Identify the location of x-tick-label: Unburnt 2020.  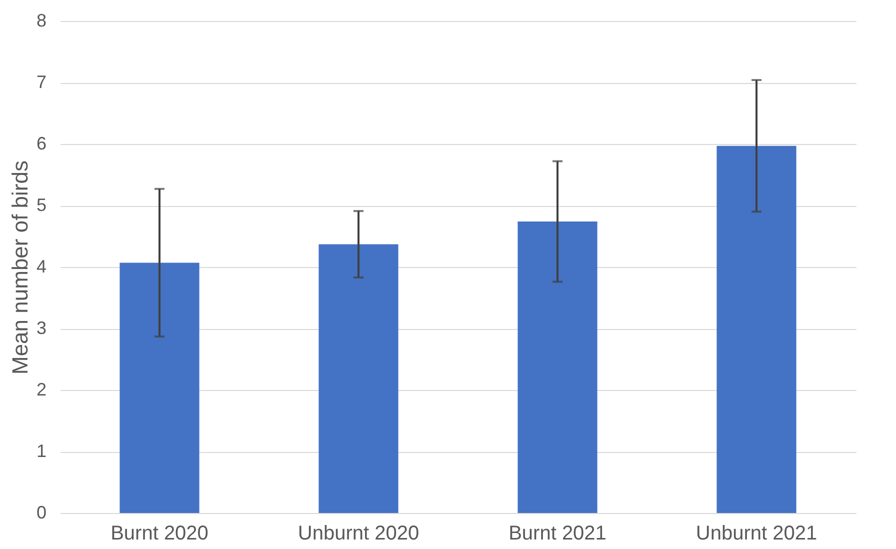
(359, 533).